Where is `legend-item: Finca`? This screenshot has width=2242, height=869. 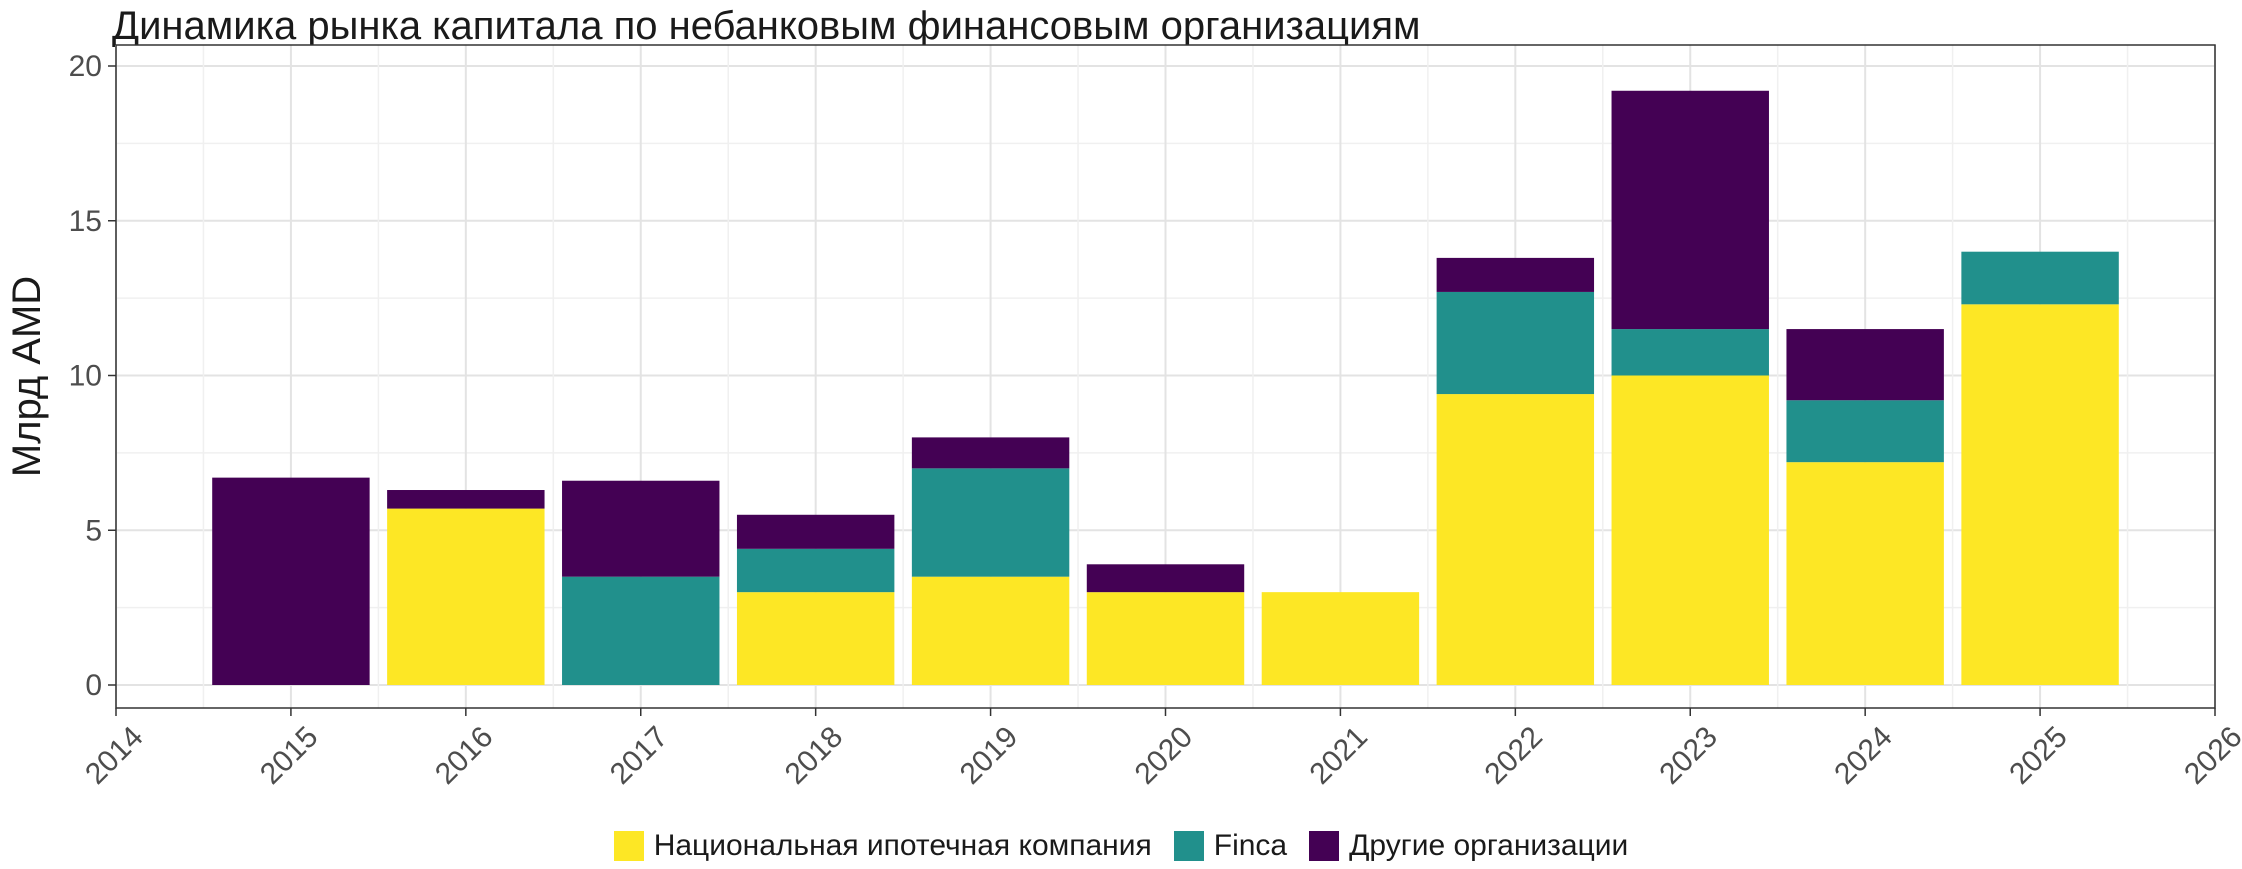
legend-item: Finca is located at coordinates (1230, 846).